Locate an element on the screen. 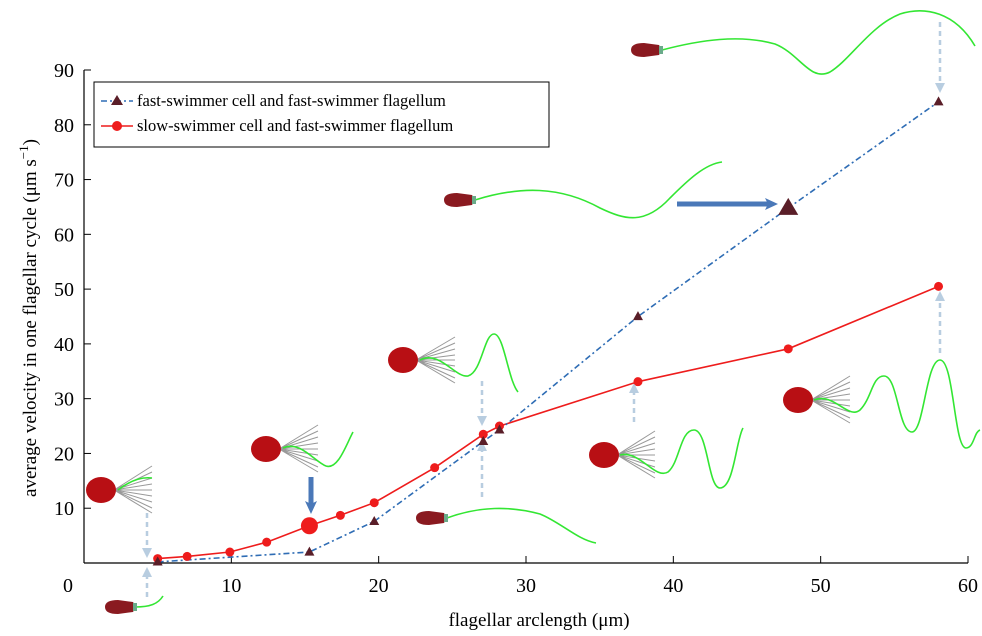 This screenshot has width=982, height=636. y-tick-label: 60 is located at coordinates (64, 235).